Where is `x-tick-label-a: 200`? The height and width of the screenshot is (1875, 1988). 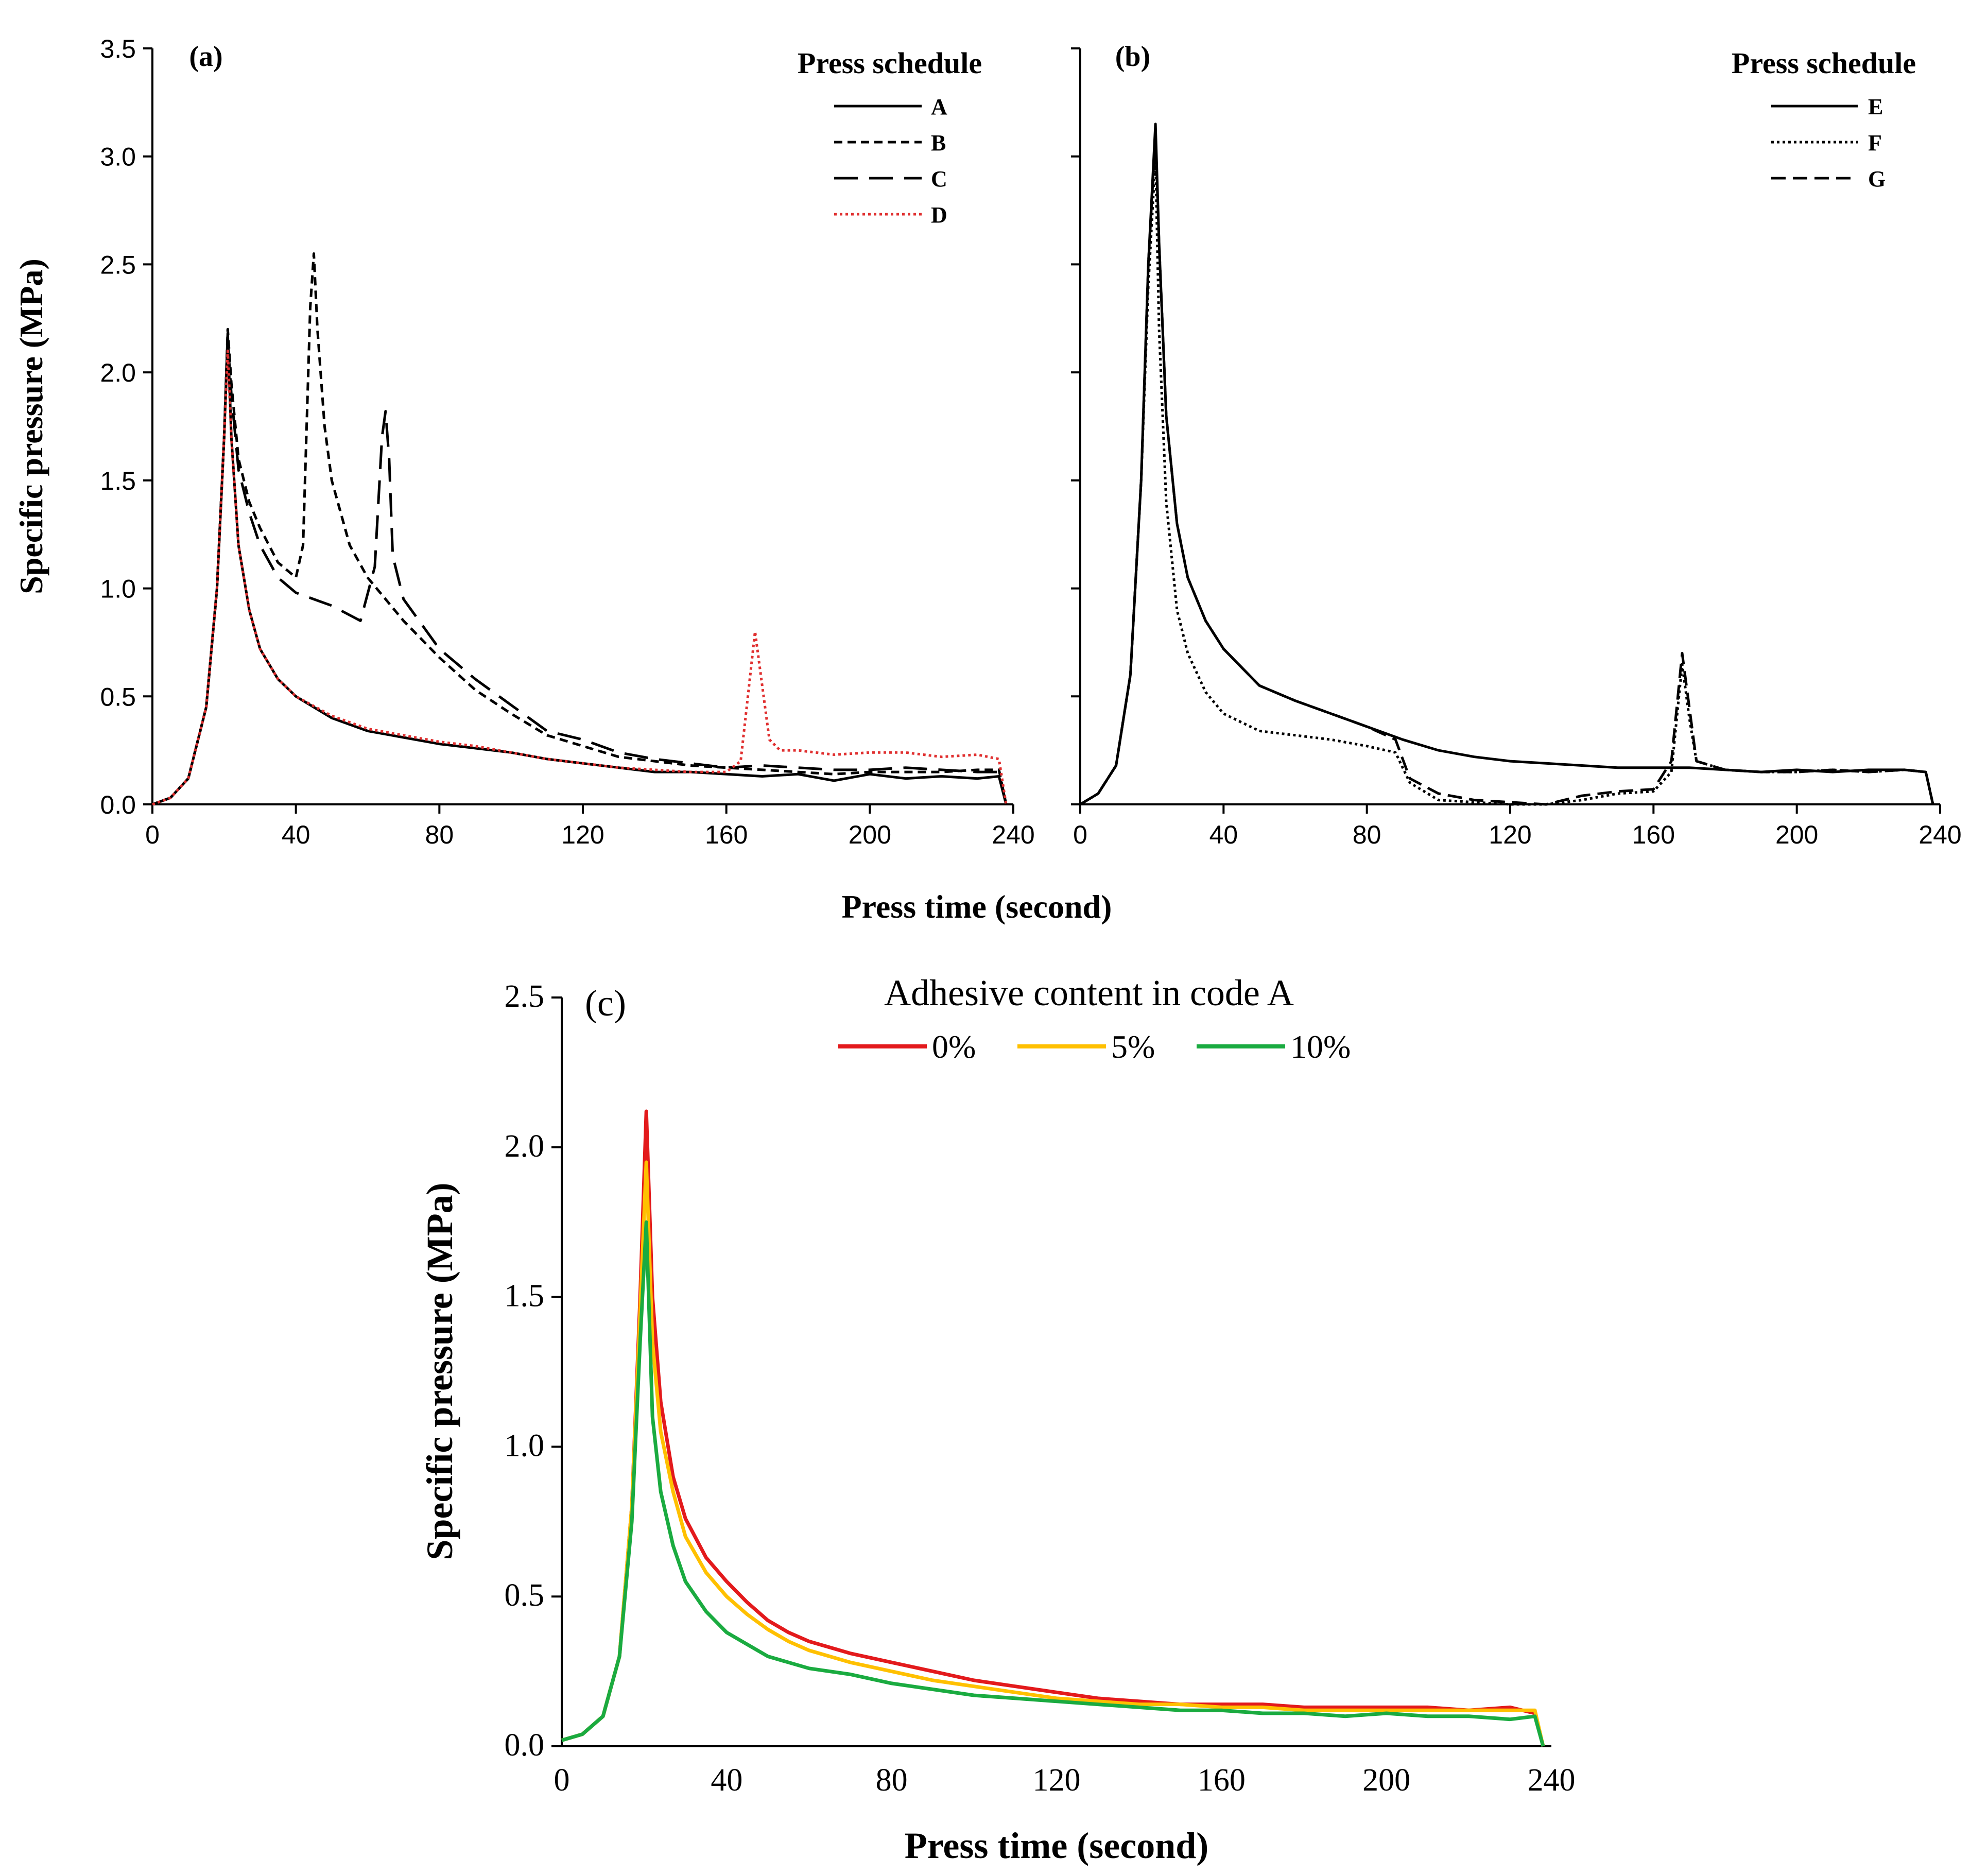
x-tick-label-a: 200 is located at coordinates (870, 834).